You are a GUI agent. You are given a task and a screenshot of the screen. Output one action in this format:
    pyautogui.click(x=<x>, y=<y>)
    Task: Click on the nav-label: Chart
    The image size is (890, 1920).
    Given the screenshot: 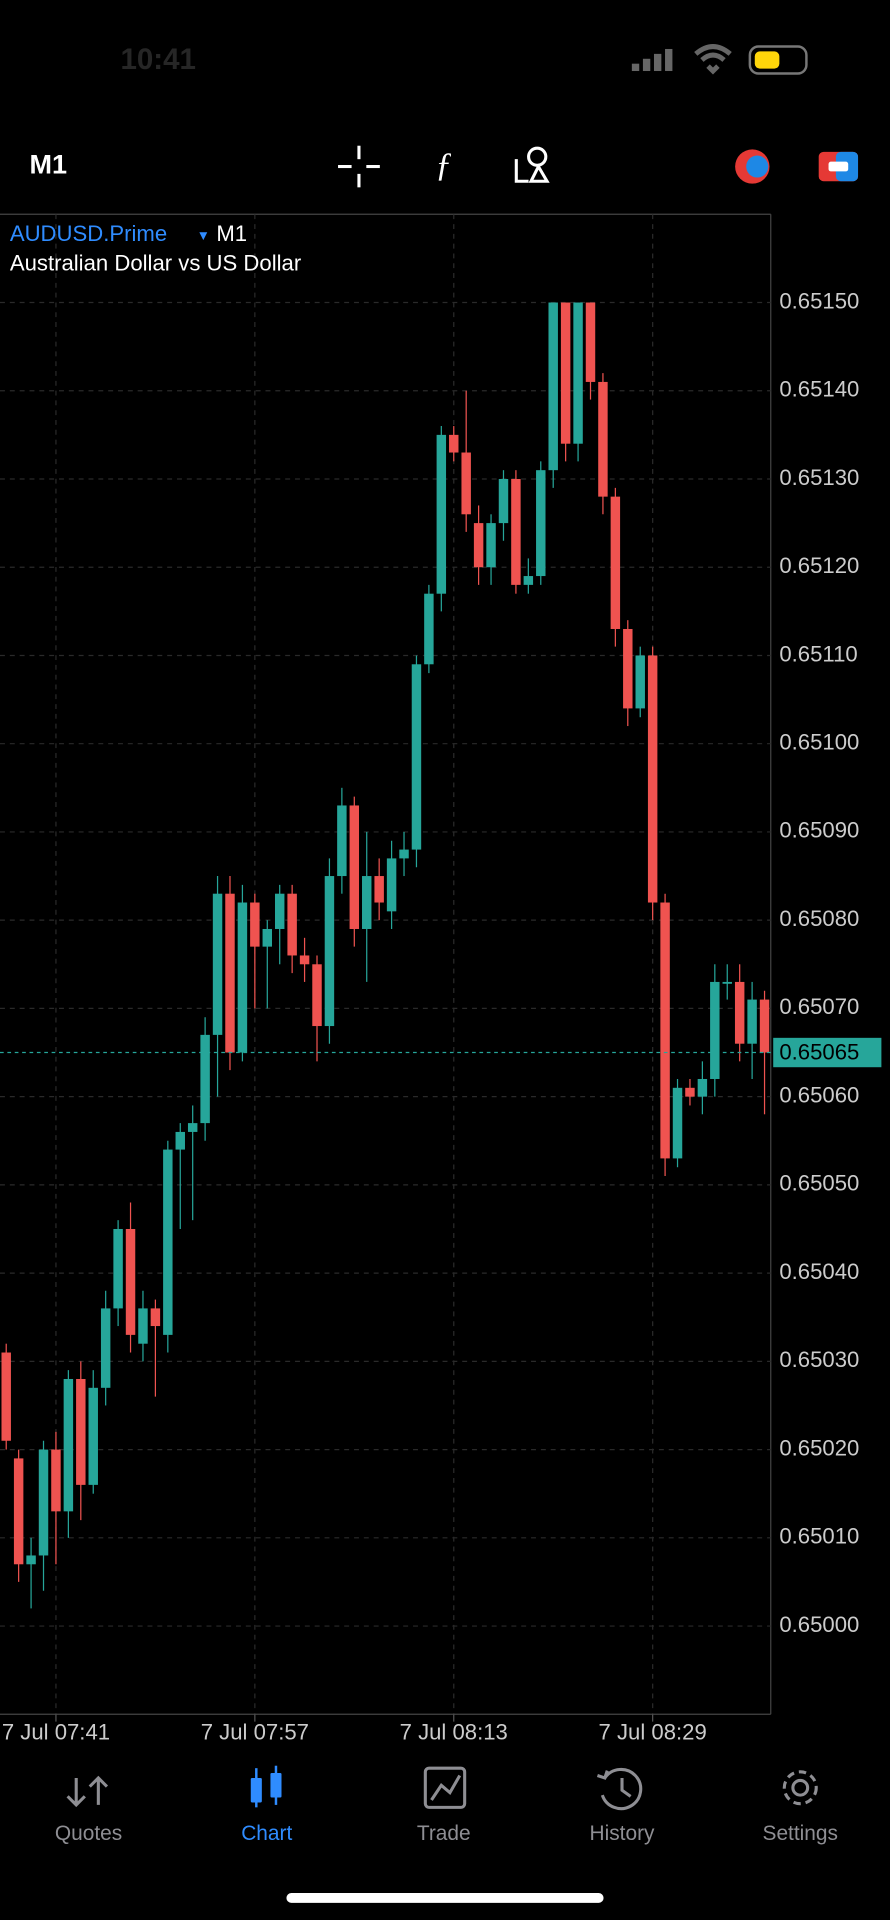 What is the action you would take?
    pyautogui.click(x=266, y=1833)
    